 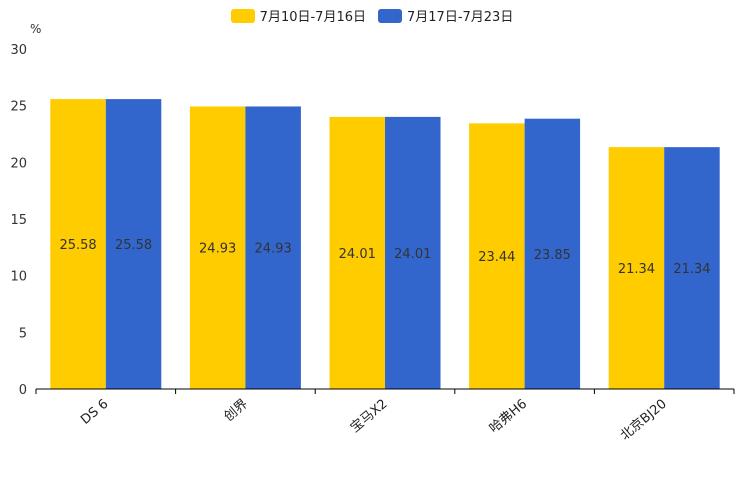 What do you see at coordinates (460, 17) in the screenshot?
I see `legend-label-series-2: 7月17日-7月23日` at bounding box center [460, 17].